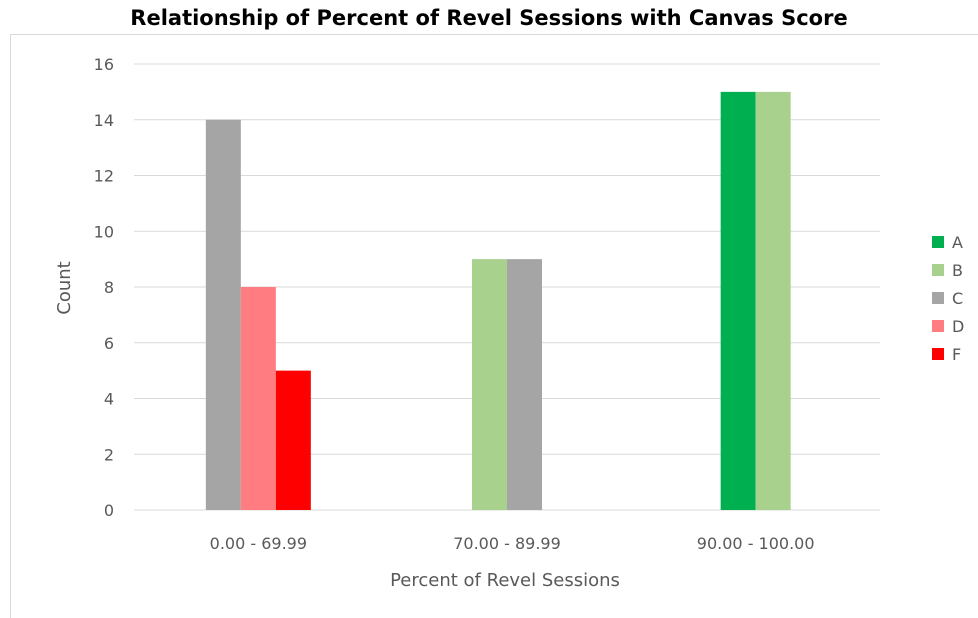 The image size is (978, 618). I want to click on legend-label-c: C, so click(957, 298).